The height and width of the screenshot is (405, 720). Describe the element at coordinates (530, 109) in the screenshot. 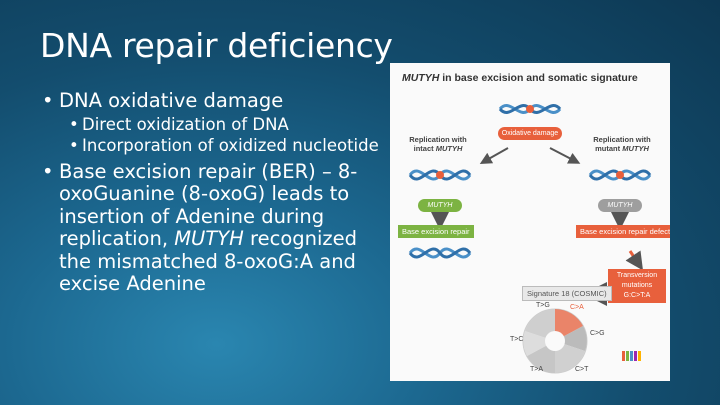

I see `dna-helix-top` at that location.